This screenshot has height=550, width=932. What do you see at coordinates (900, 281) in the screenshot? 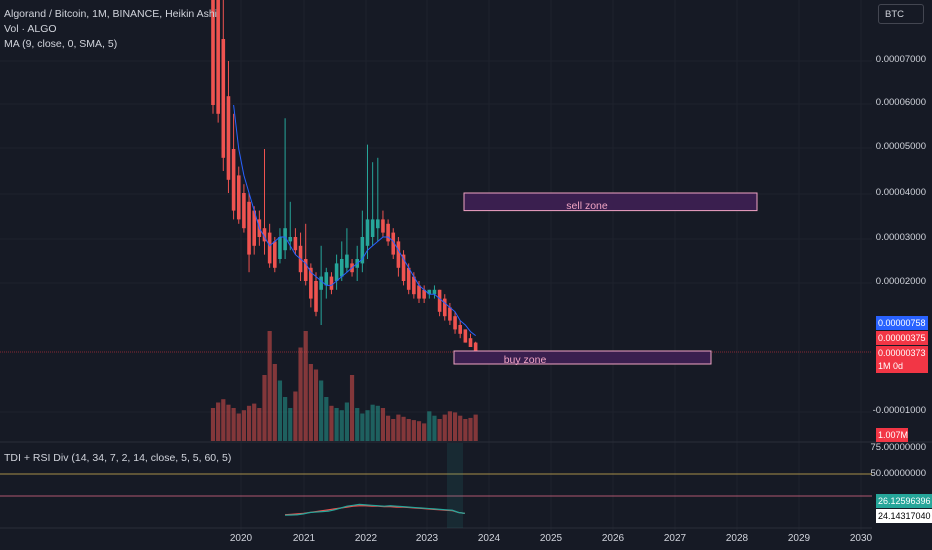
I see `price-label-20: 0.00002000` at bounding box center [900, 281].